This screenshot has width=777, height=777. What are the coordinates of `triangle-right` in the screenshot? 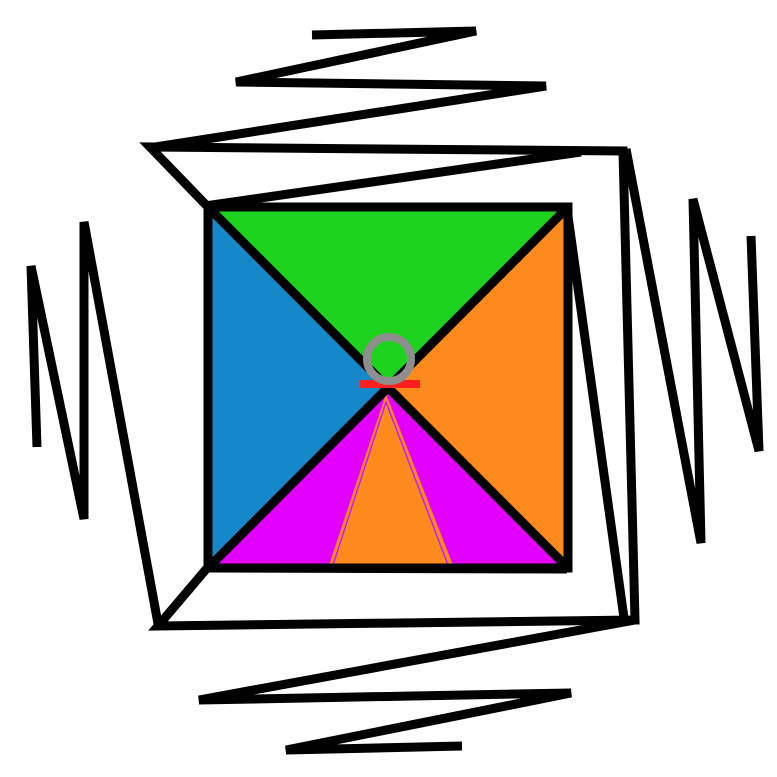 It's located at (478, 387).